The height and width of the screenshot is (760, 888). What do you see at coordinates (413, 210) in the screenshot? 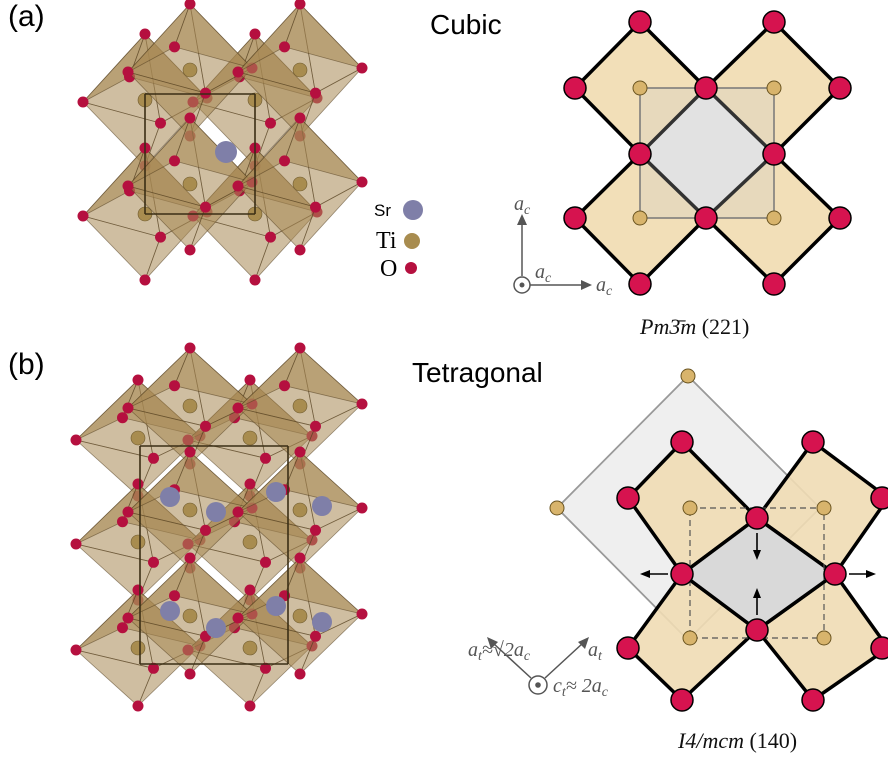
I see `legend-sr-marker` at bounding box center [413, 210].